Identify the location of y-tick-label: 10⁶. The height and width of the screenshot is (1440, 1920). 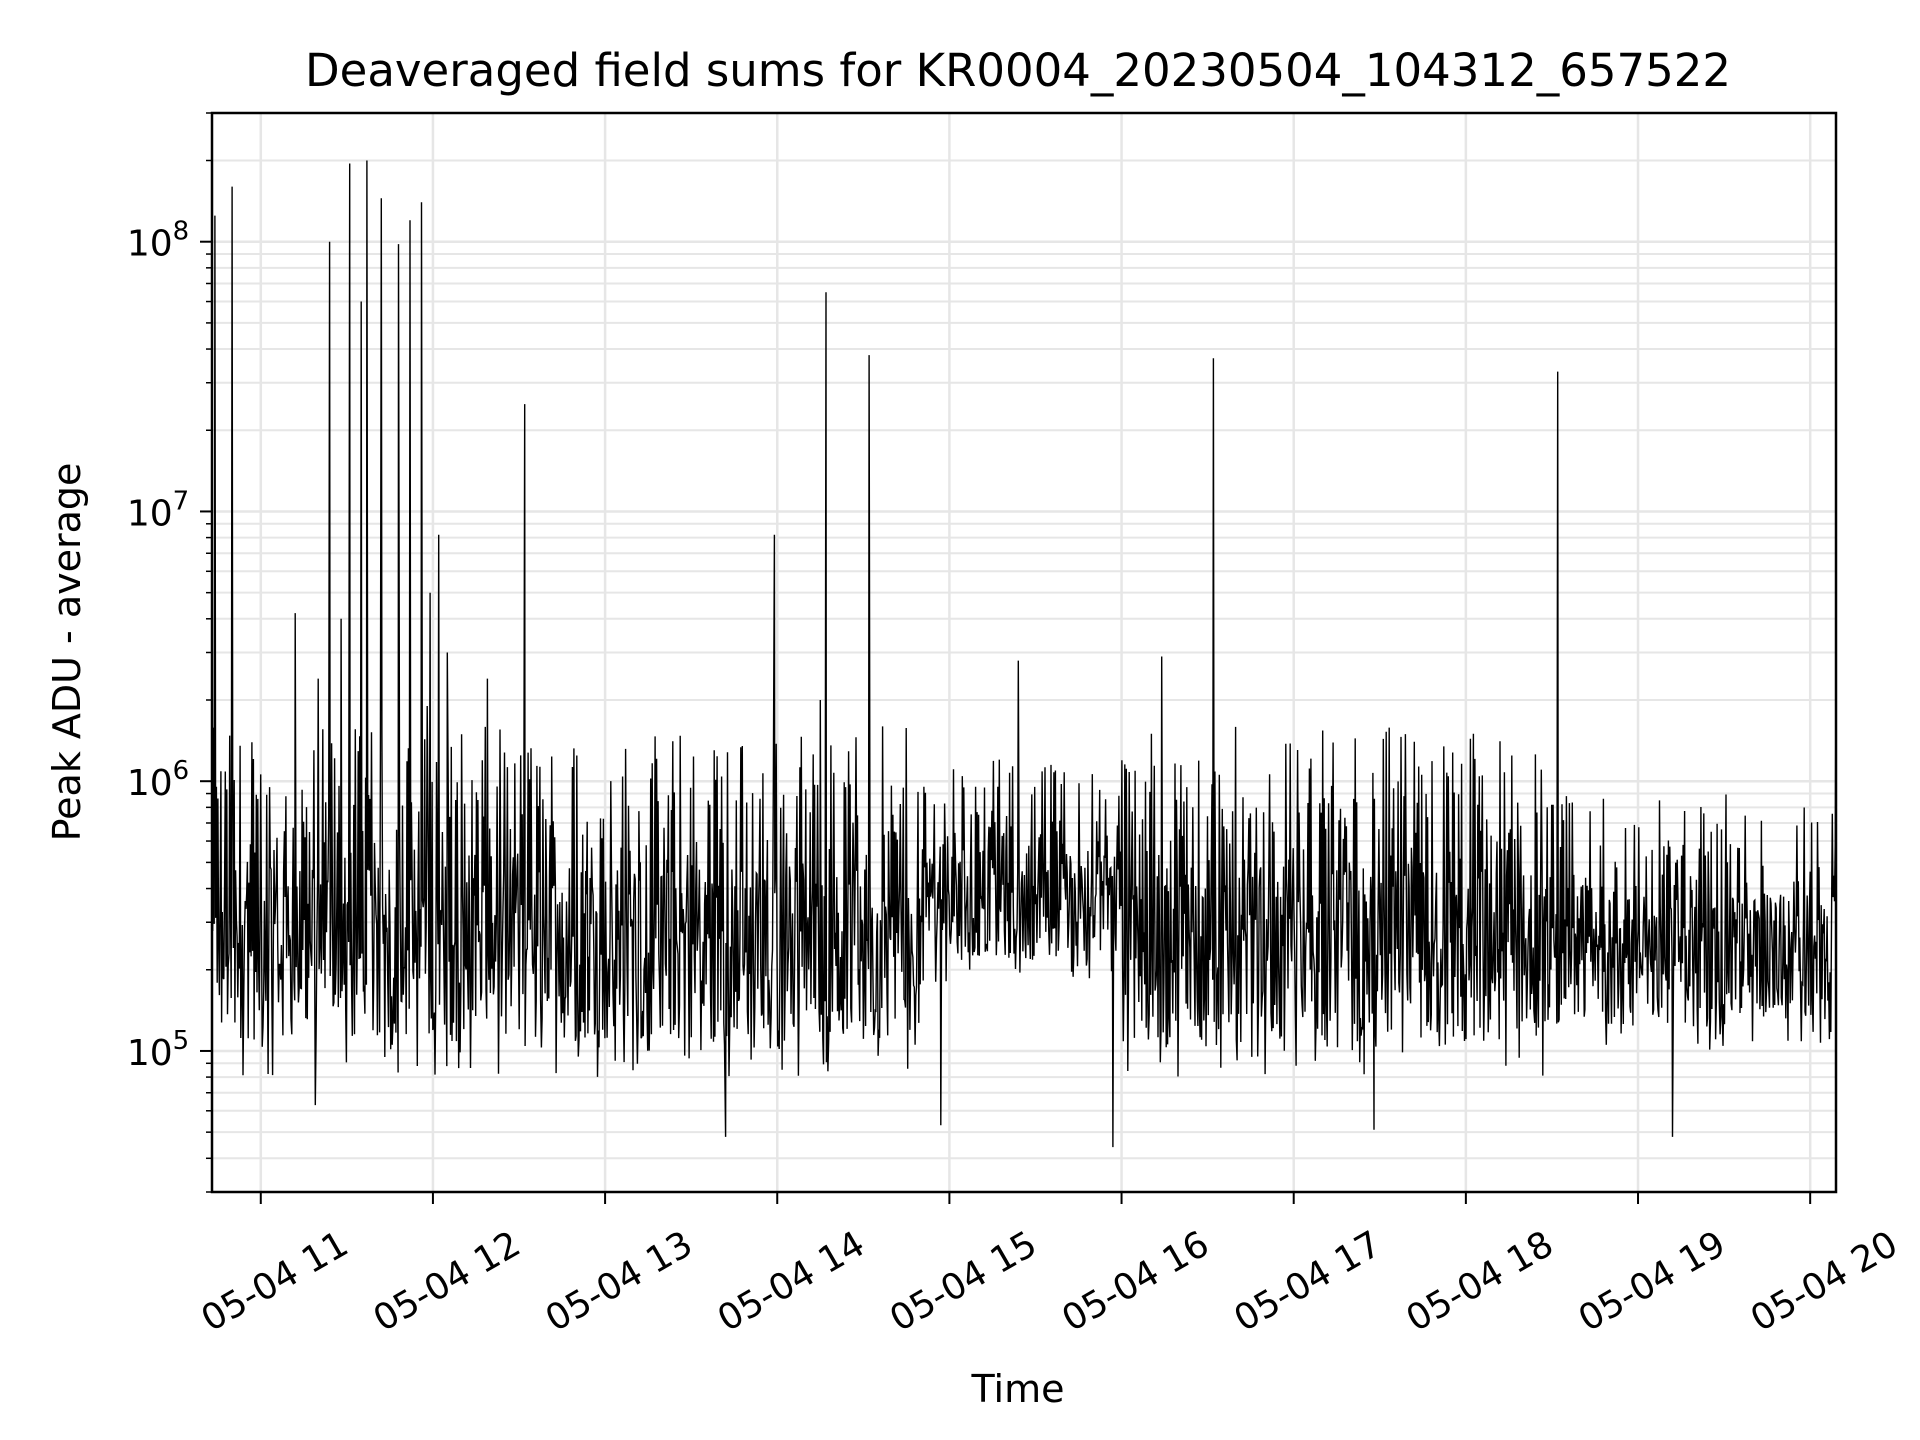
(158, 780).